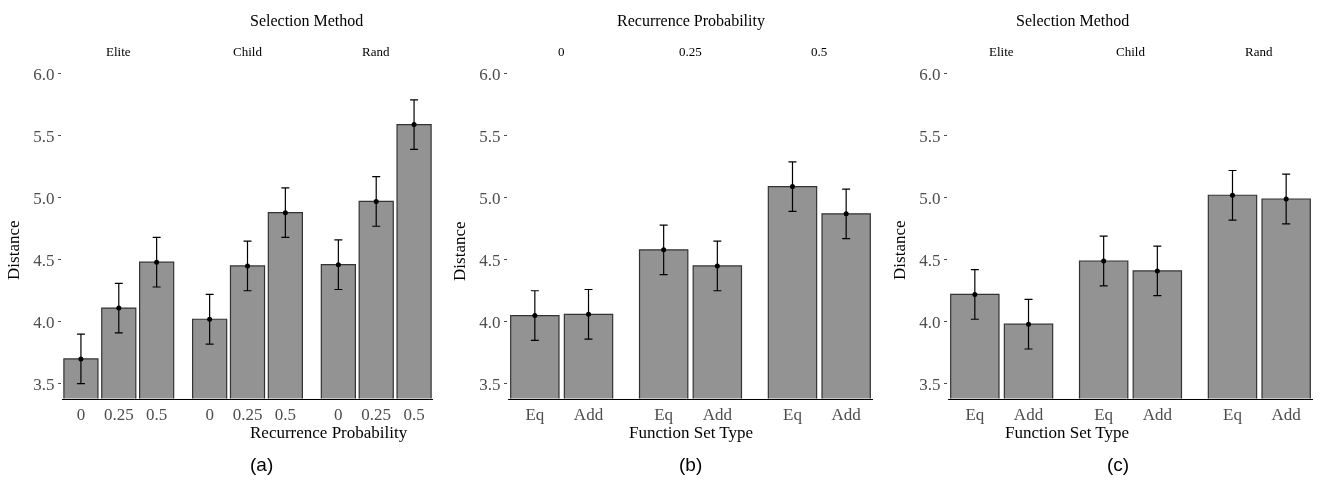 The height and width of the screenshot is (483, 1328). Describe the element at coordinates (690, 51) in the screenshot. I see `text: 0.25` at that location.